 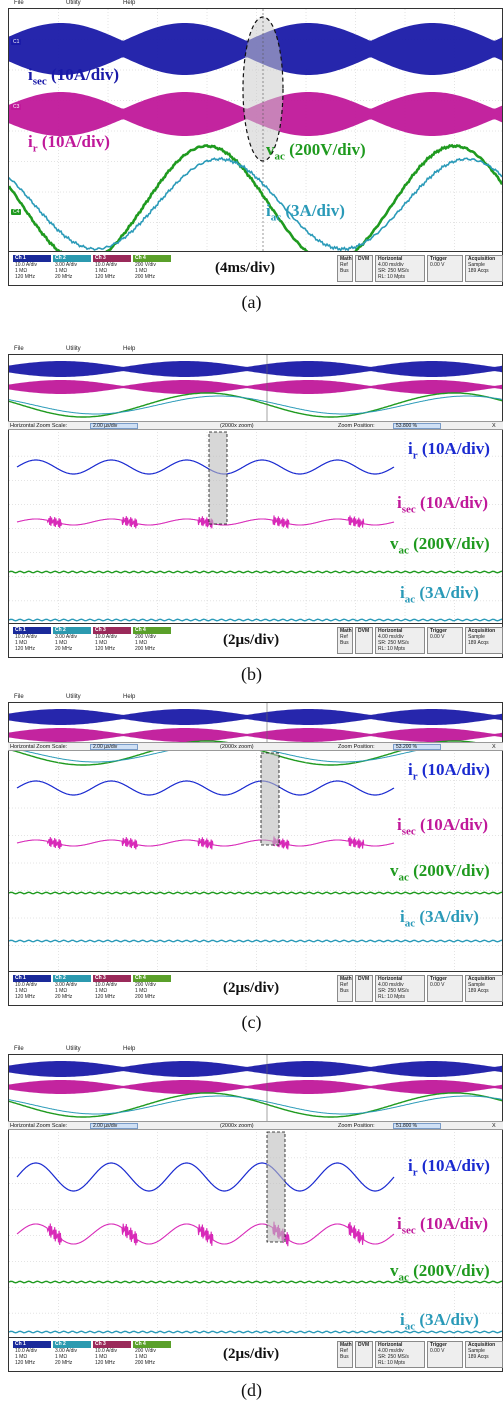 What do you see at coordinates (16, 107) in the screenshot?
I see `c3-marker: C3` at bounding box center [16, 107].